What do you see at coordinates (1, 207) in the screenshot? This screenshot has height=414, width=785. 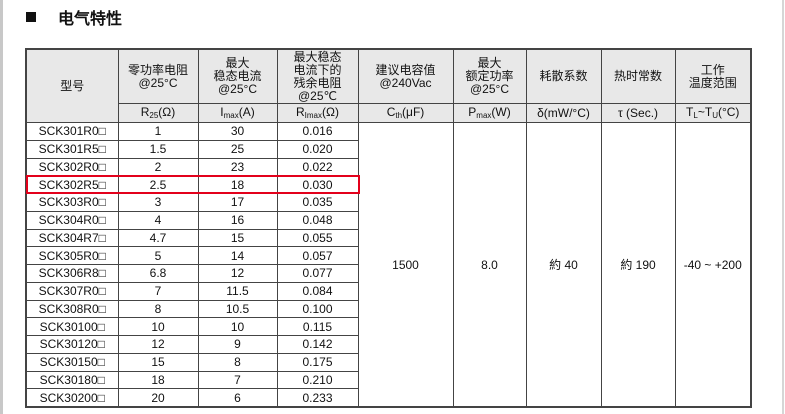 I see `page-edge-left` at bounding box center [1, 207].